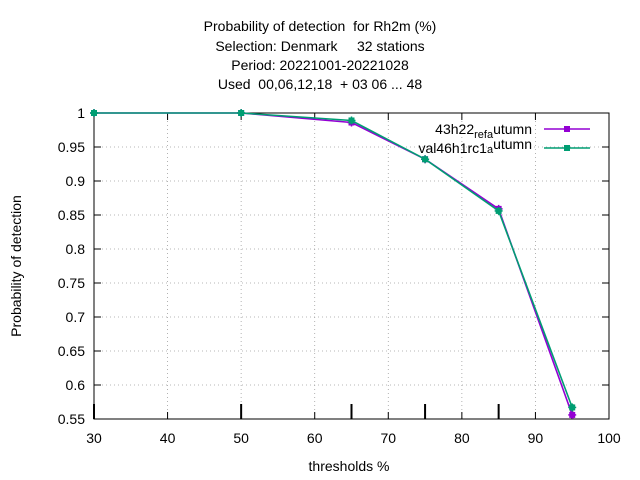  What do you see at coordinates (462, 438) in the screenshot?
I see `x-tick-label: 80` at bounding box center [462, 438].